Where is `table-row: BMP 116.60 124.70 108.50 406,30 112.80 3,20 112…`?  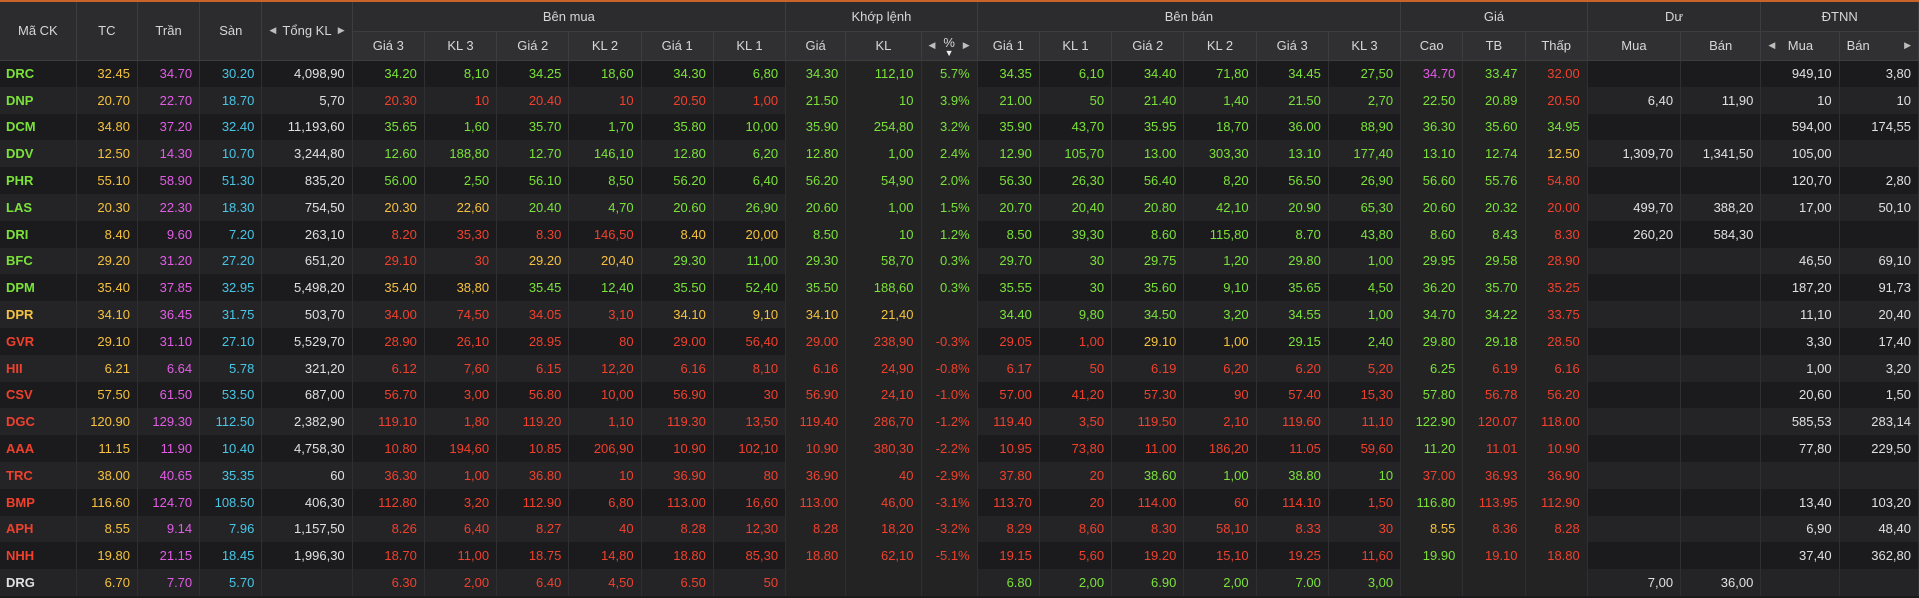
table-row: BMP 116.60 124.70 108.50 406,30 112.80 3,20 112… is located at coordinates (959, 502).